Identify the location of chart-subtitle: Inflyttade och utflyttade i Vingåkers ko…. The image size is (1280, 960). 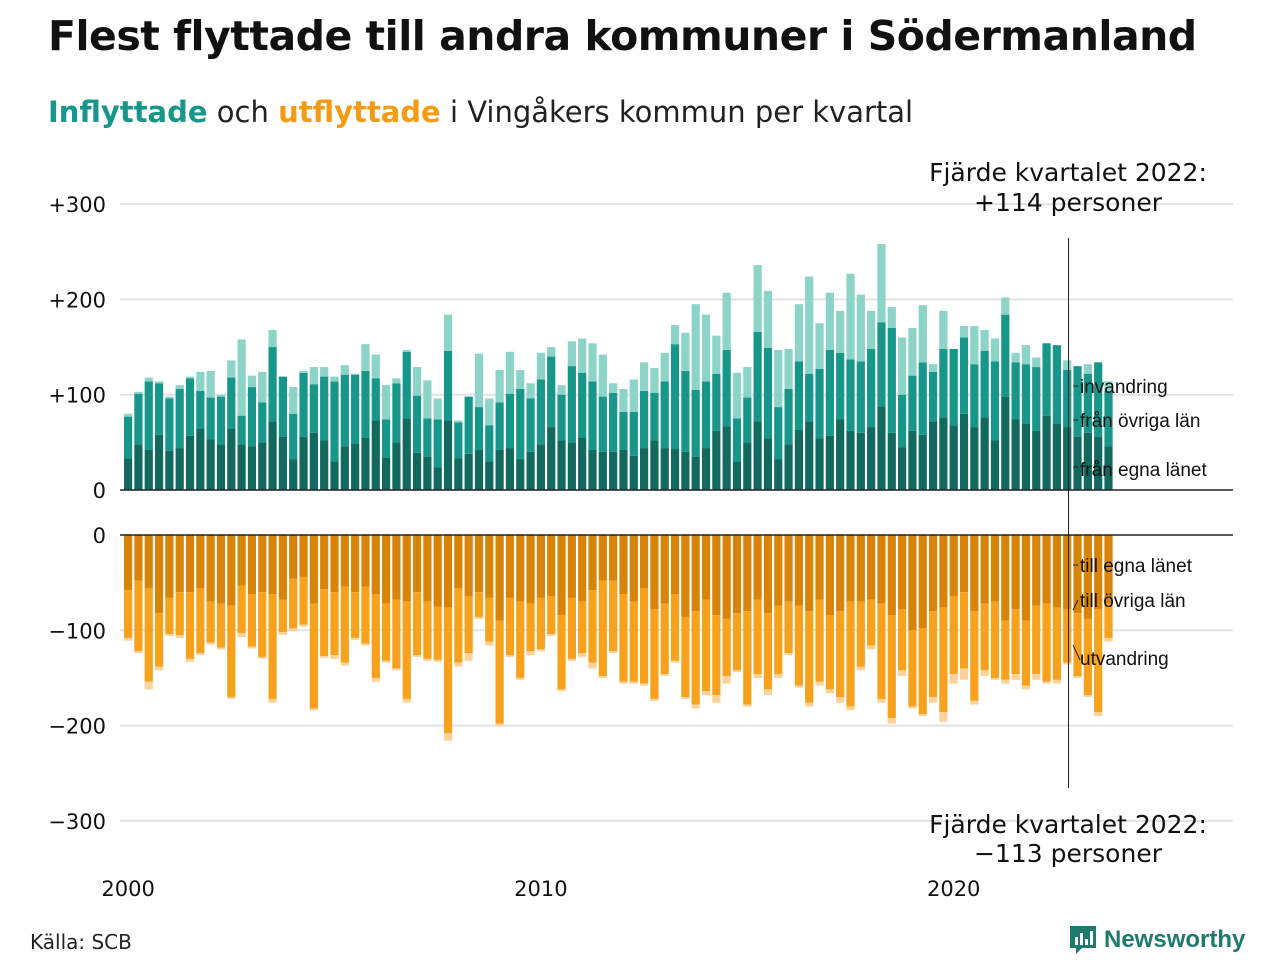
(480, 112).